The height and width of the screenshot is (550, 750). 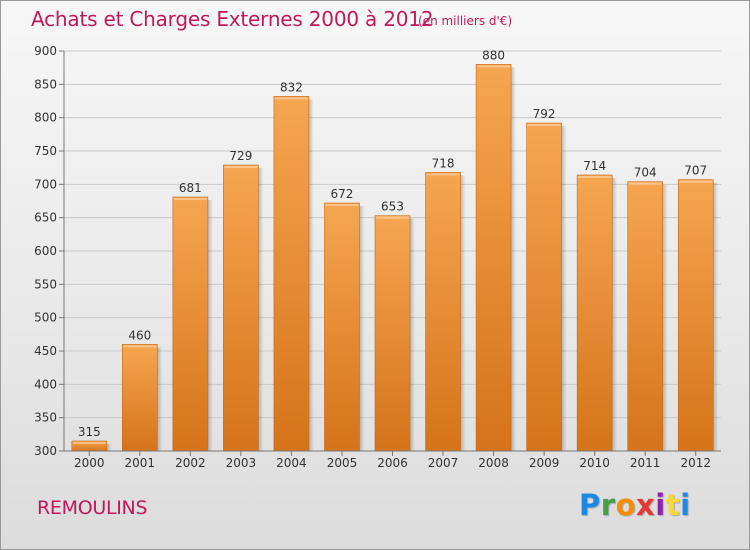 What do you see at coordinates (140, 463) in the screenshot?
I see `x-tick-label: 2001` at bounding box center [140, 463].